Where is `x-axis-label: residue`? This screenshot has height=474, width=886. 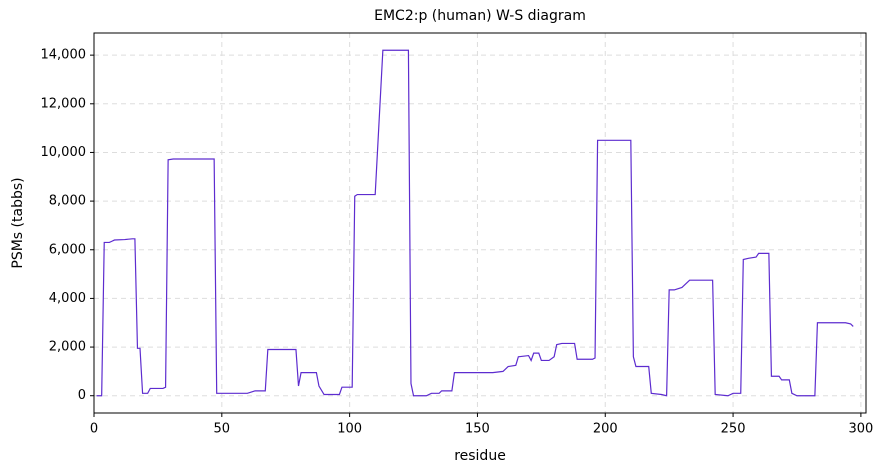 x-axis-label: residue is located at coordinates (480, 456).